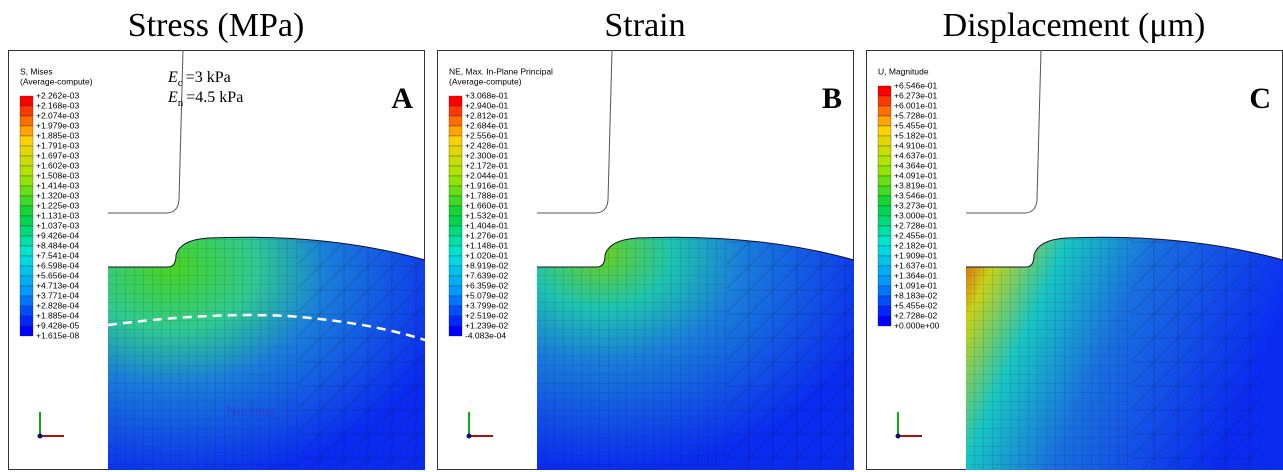 Image resolution: width=1283 pixels, height=472 pixels. What do you see at coordinates (487, 105) in the screenshot?
I see `legend-label: +2.940e-01` at bounding box center [487, 105].